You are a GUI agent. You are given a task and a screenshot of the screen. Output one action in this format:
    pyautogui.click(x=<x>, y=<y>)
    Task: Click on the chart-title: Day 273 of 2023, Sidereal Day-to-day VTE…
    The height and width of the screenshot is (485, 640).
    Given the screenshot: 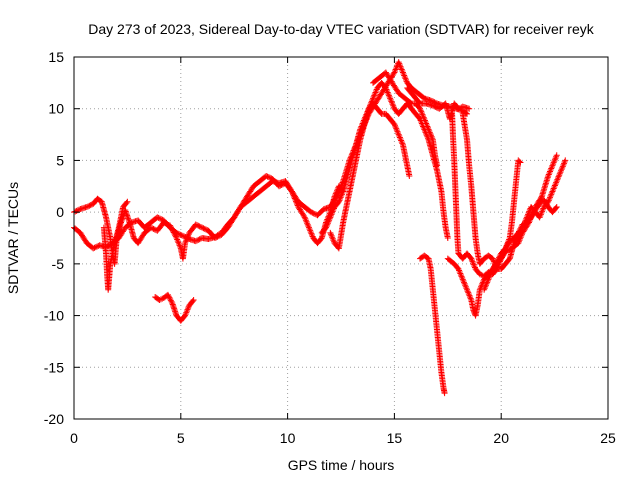 What is the action you would take?
    pyautogui.click(x=341, y=29)
    